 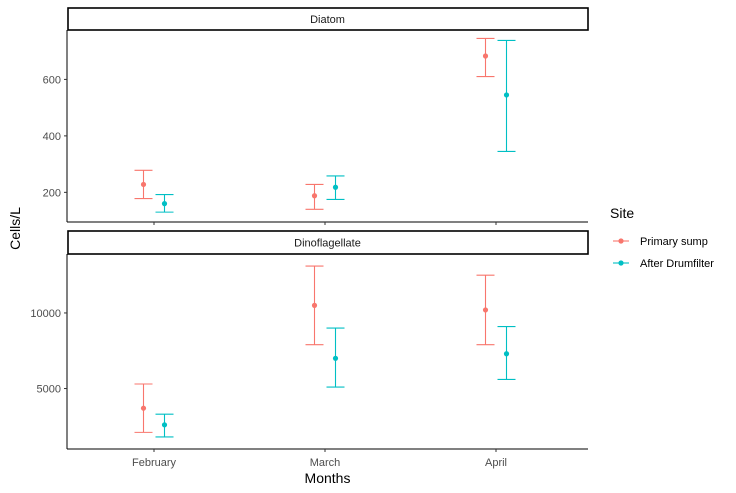 What do you see at coordinates (52, 193) in the screenshot?
I see `y-tick-label-diatom: 200` at bounding box center [52, 193].